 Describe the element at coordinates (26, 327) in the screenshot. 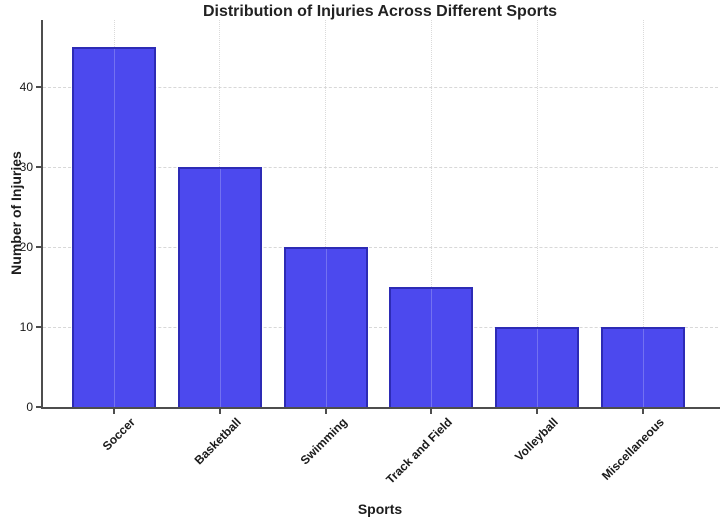

I see `y-tick-label: 10` at that location.